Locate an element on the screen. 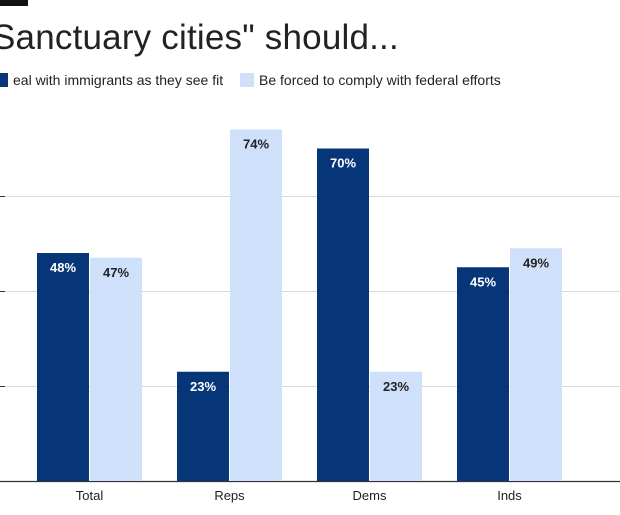  x-tick-label-total: Total is located at coordinates (90, 495).